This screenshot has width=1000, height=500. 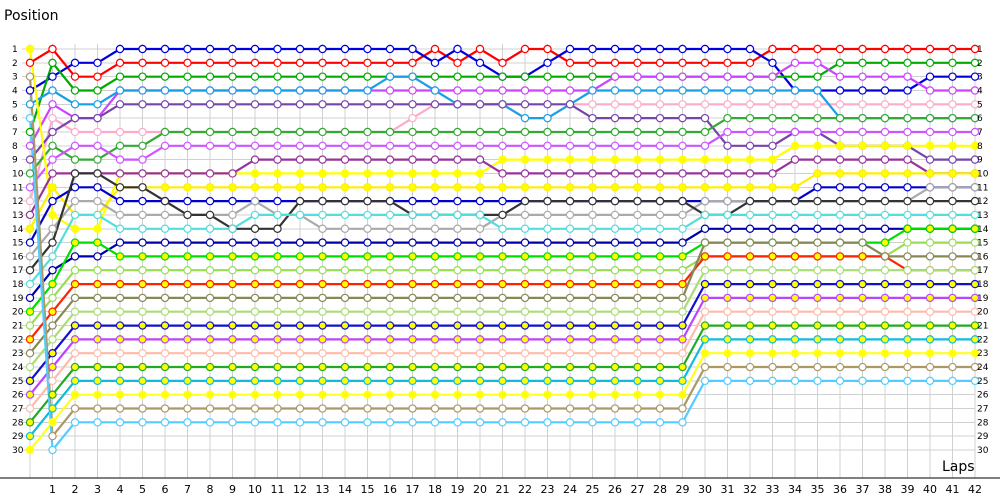 What do you see at coordinates (323, 489) in the screenshot?
I see `x-tick-label: 13` at bounding box center [323, 489].